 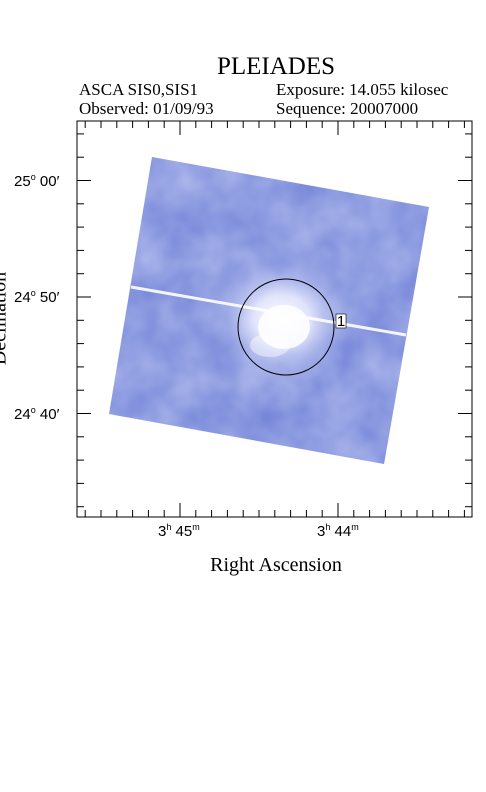 I want to click on source-marker-label: 1, so click(x=341, y=321).